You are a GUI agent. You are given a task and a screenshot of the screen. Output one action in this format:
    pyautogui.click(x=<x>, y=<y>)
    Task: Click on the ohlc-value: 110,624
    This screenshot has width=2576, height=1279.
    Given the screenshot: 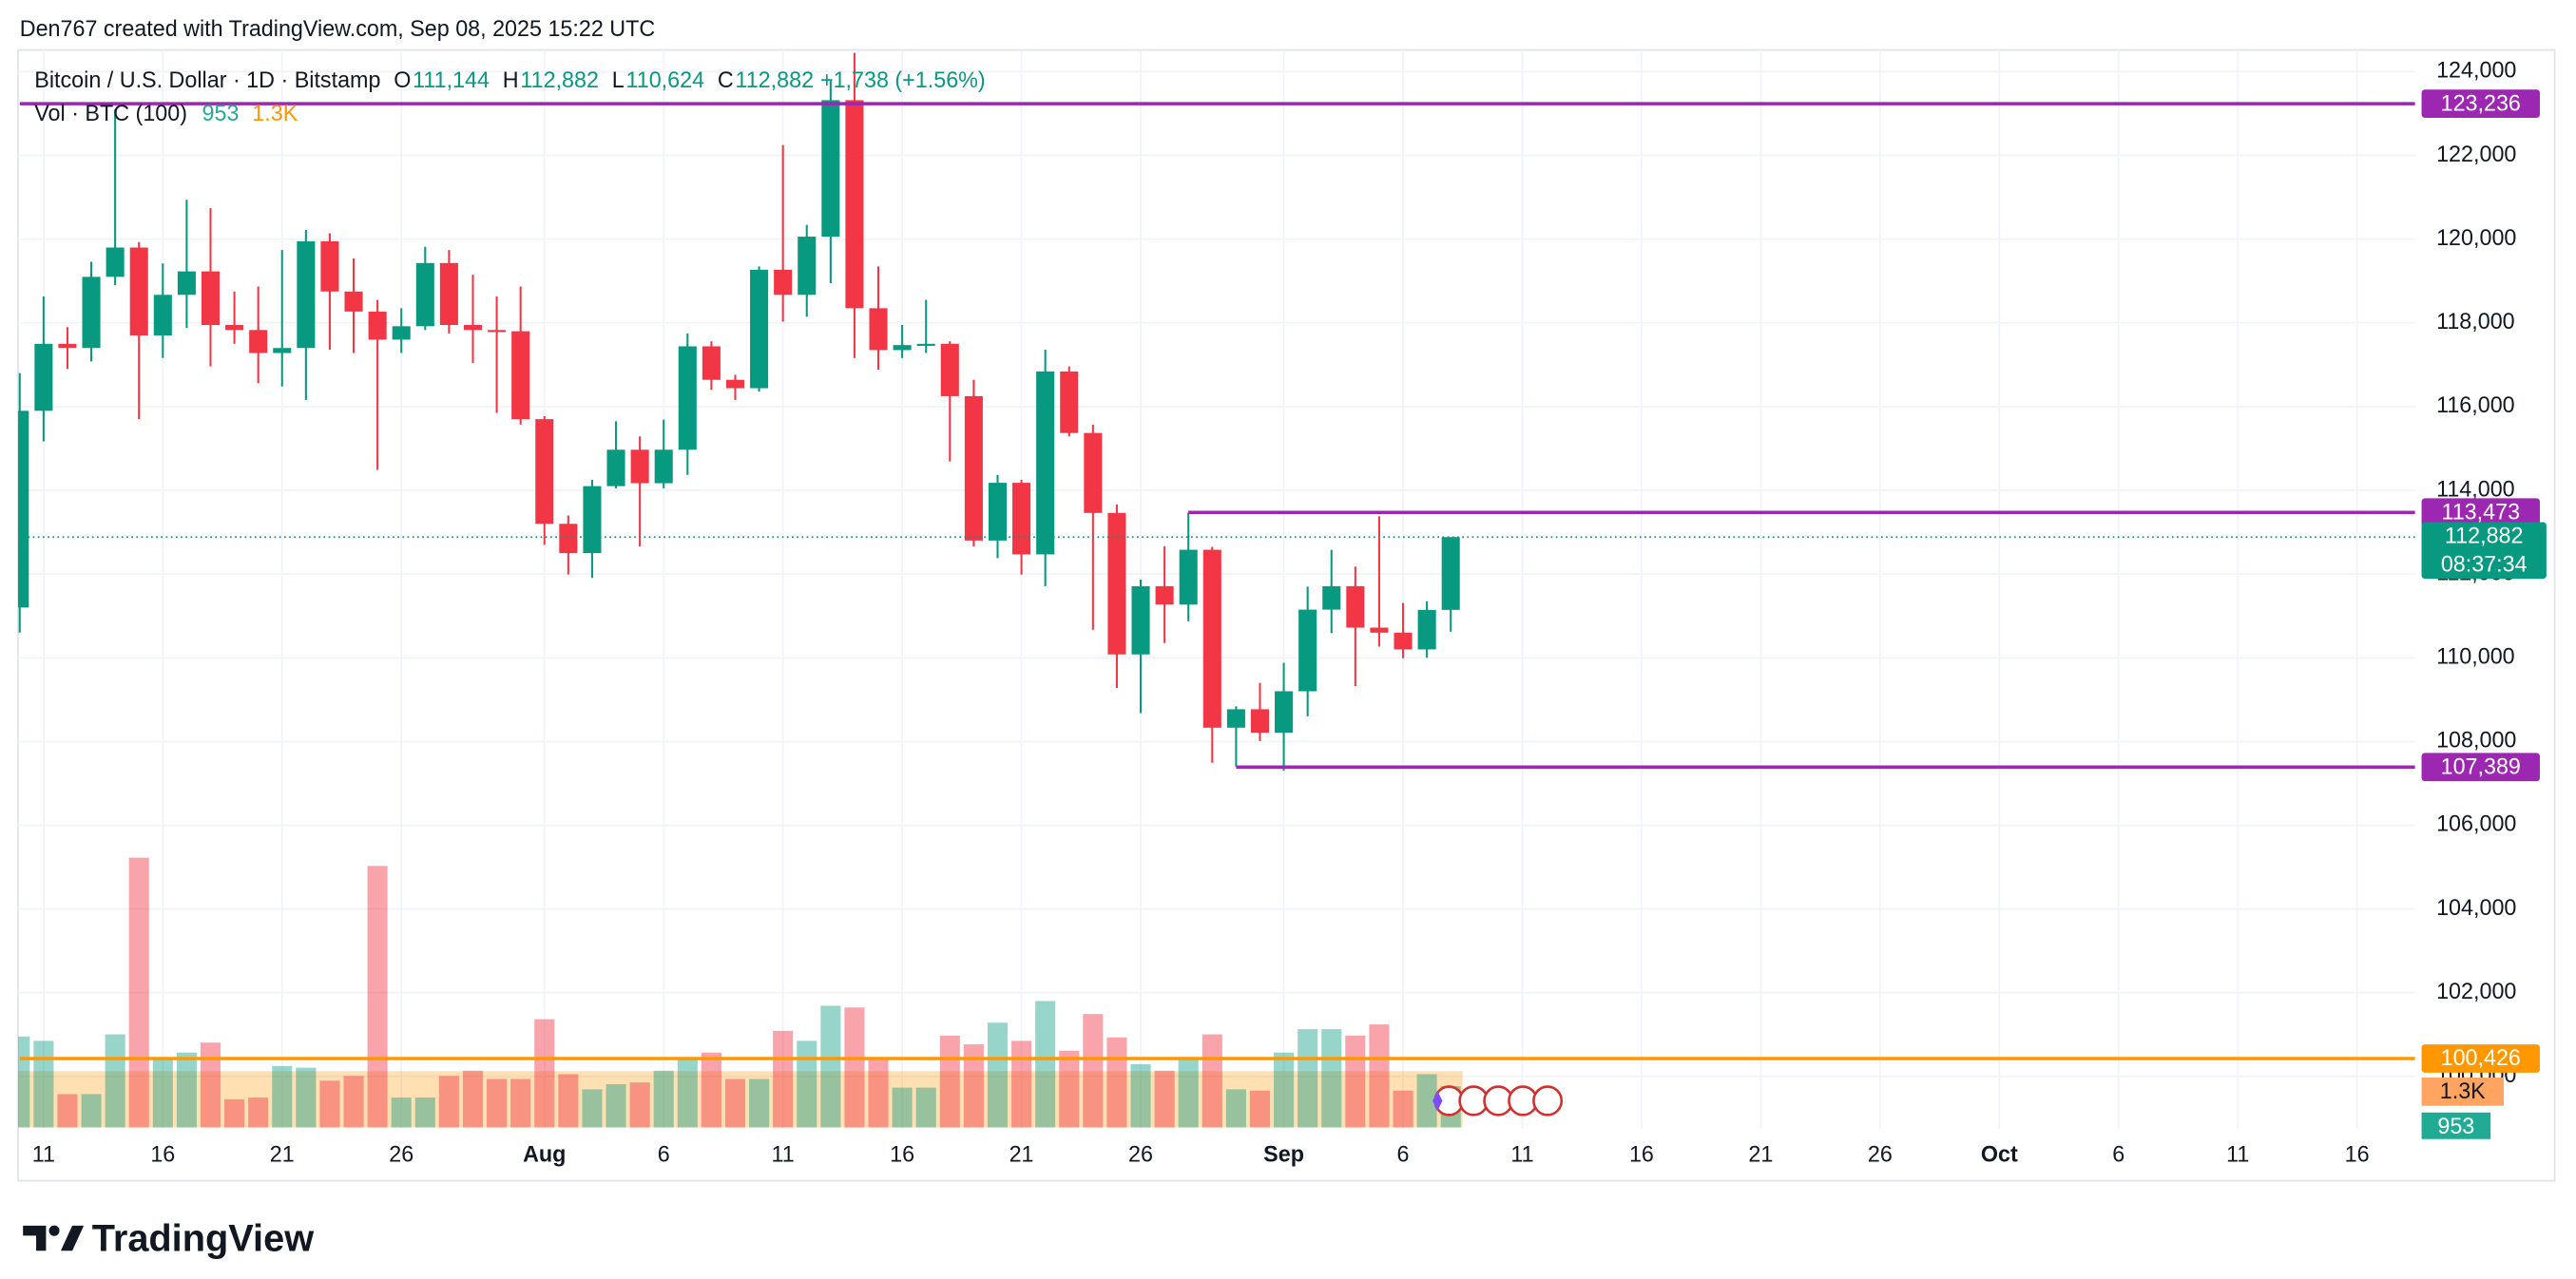 What is the action you would take?
    pyautogui.click(x=664, y=79)
    